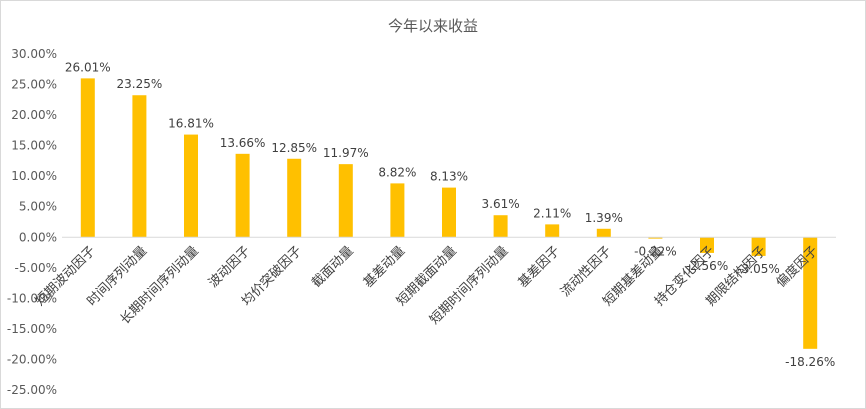  I want to click on x-tick-label: 截面动量, so click(332, 266).